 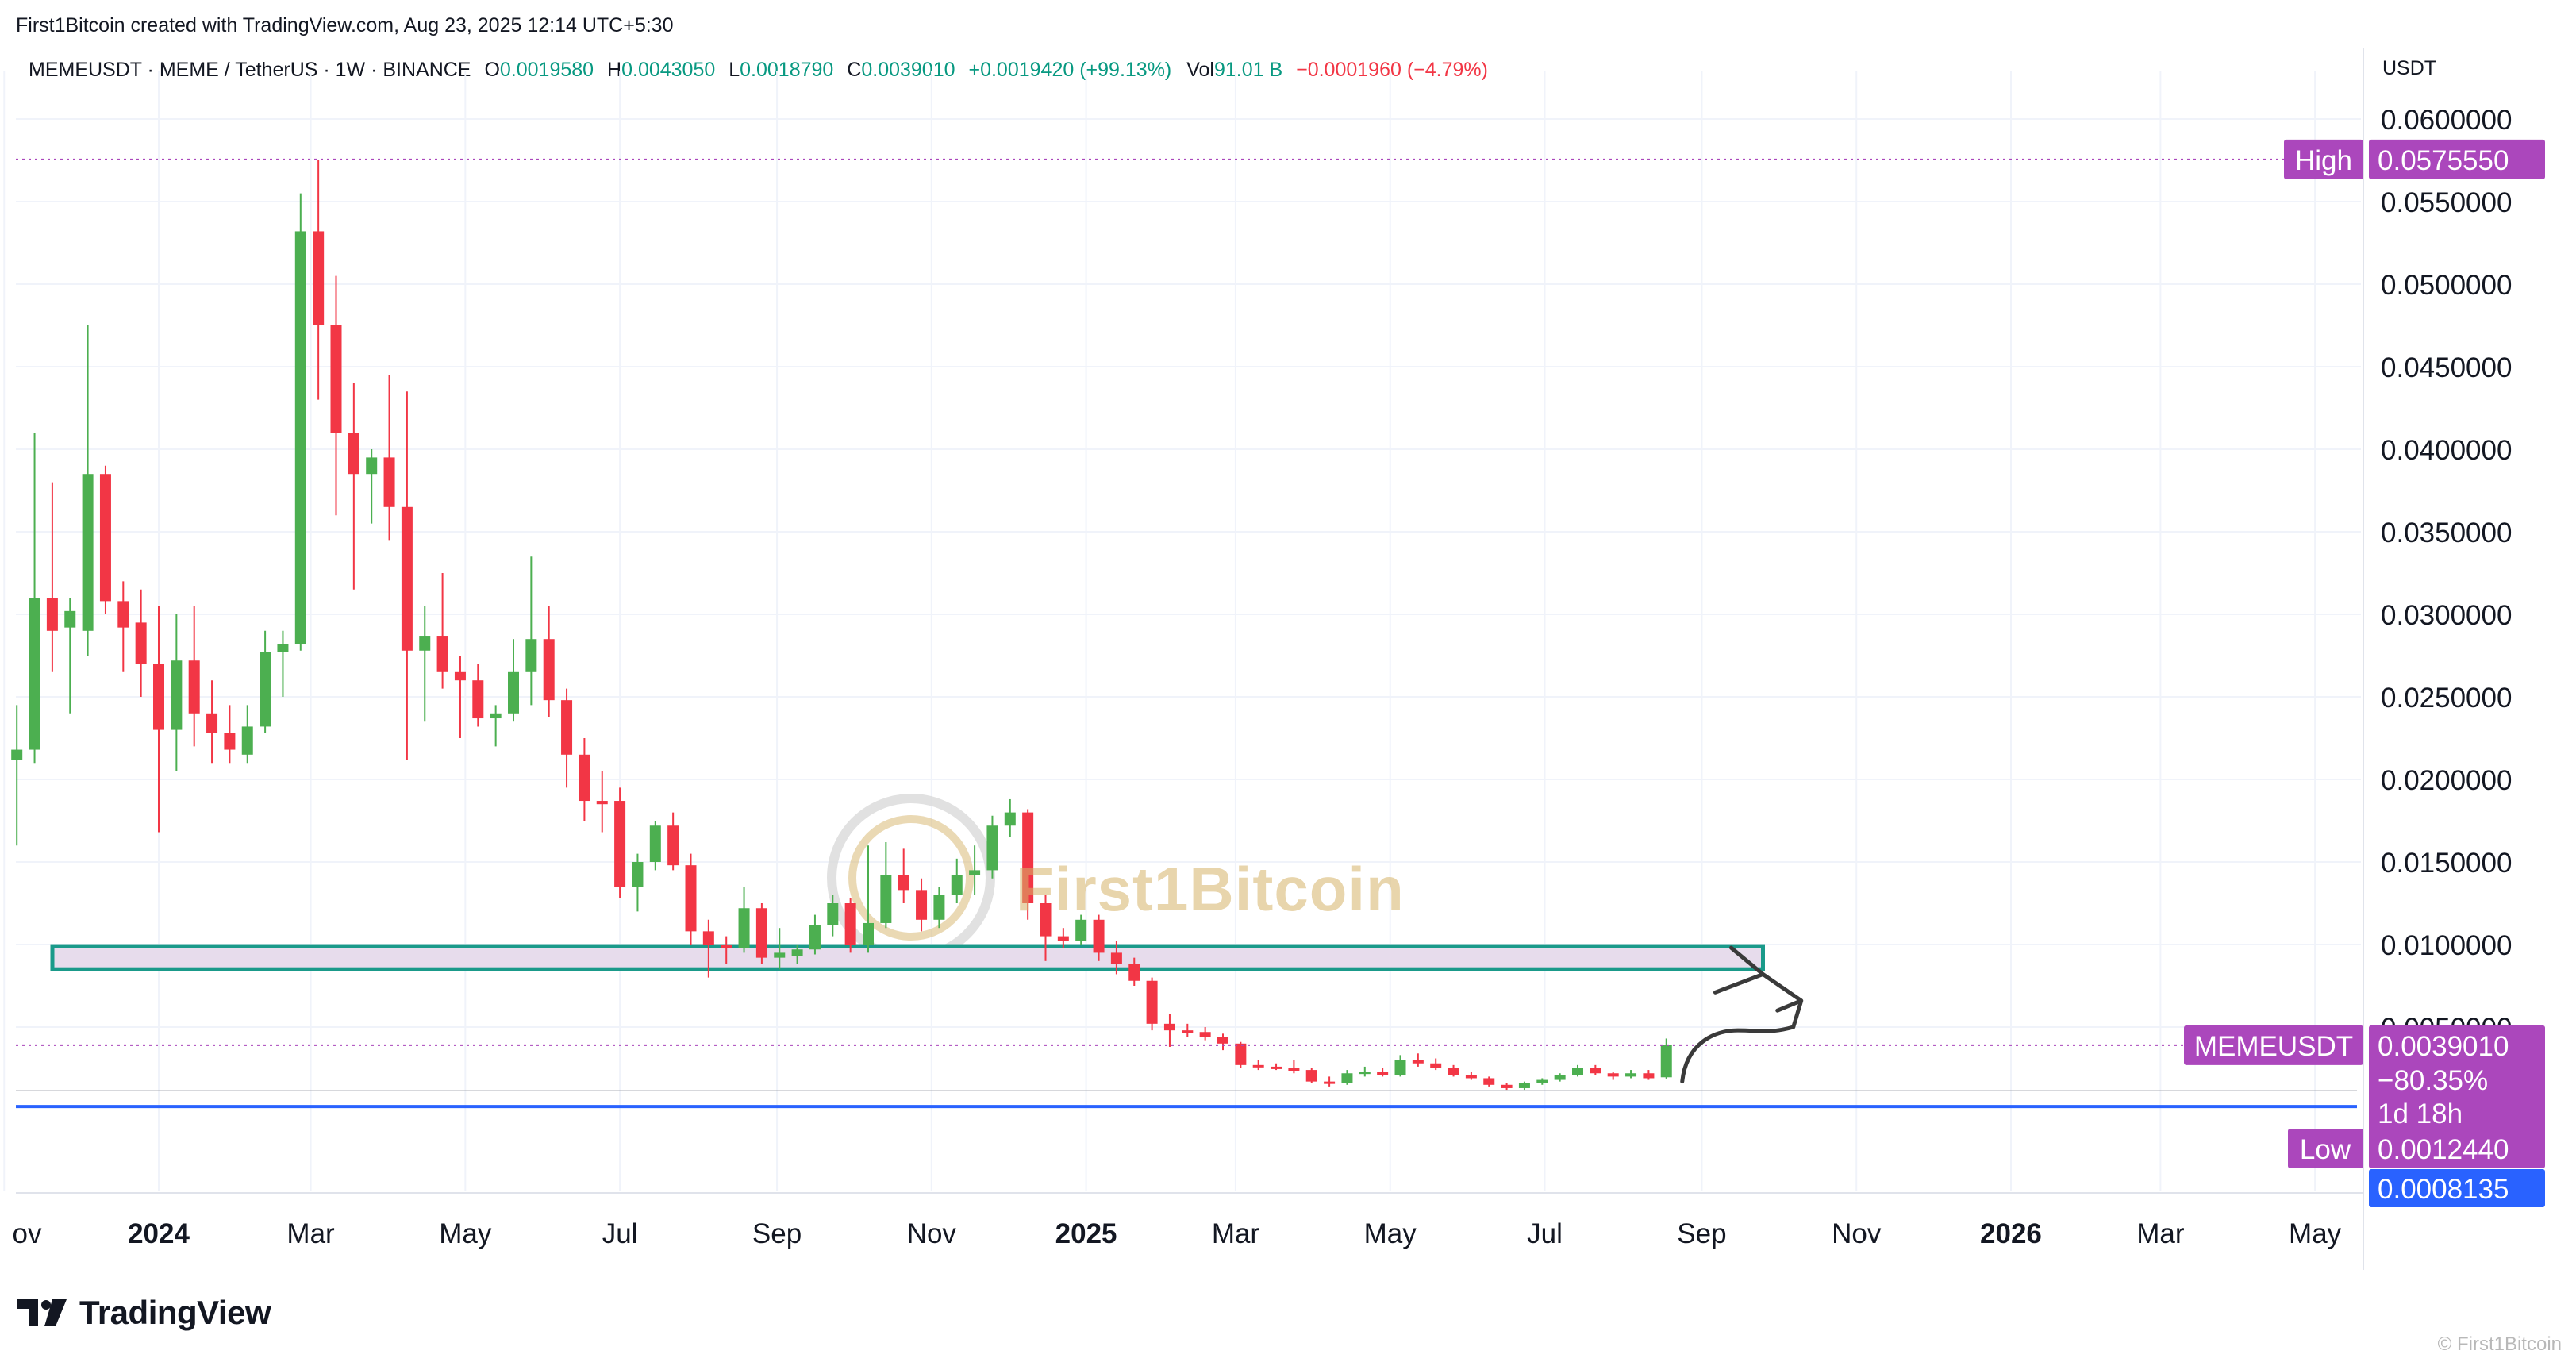 I want to click on change-value: +0.0019420 (+99.13%), so click(x=1070, y=70).